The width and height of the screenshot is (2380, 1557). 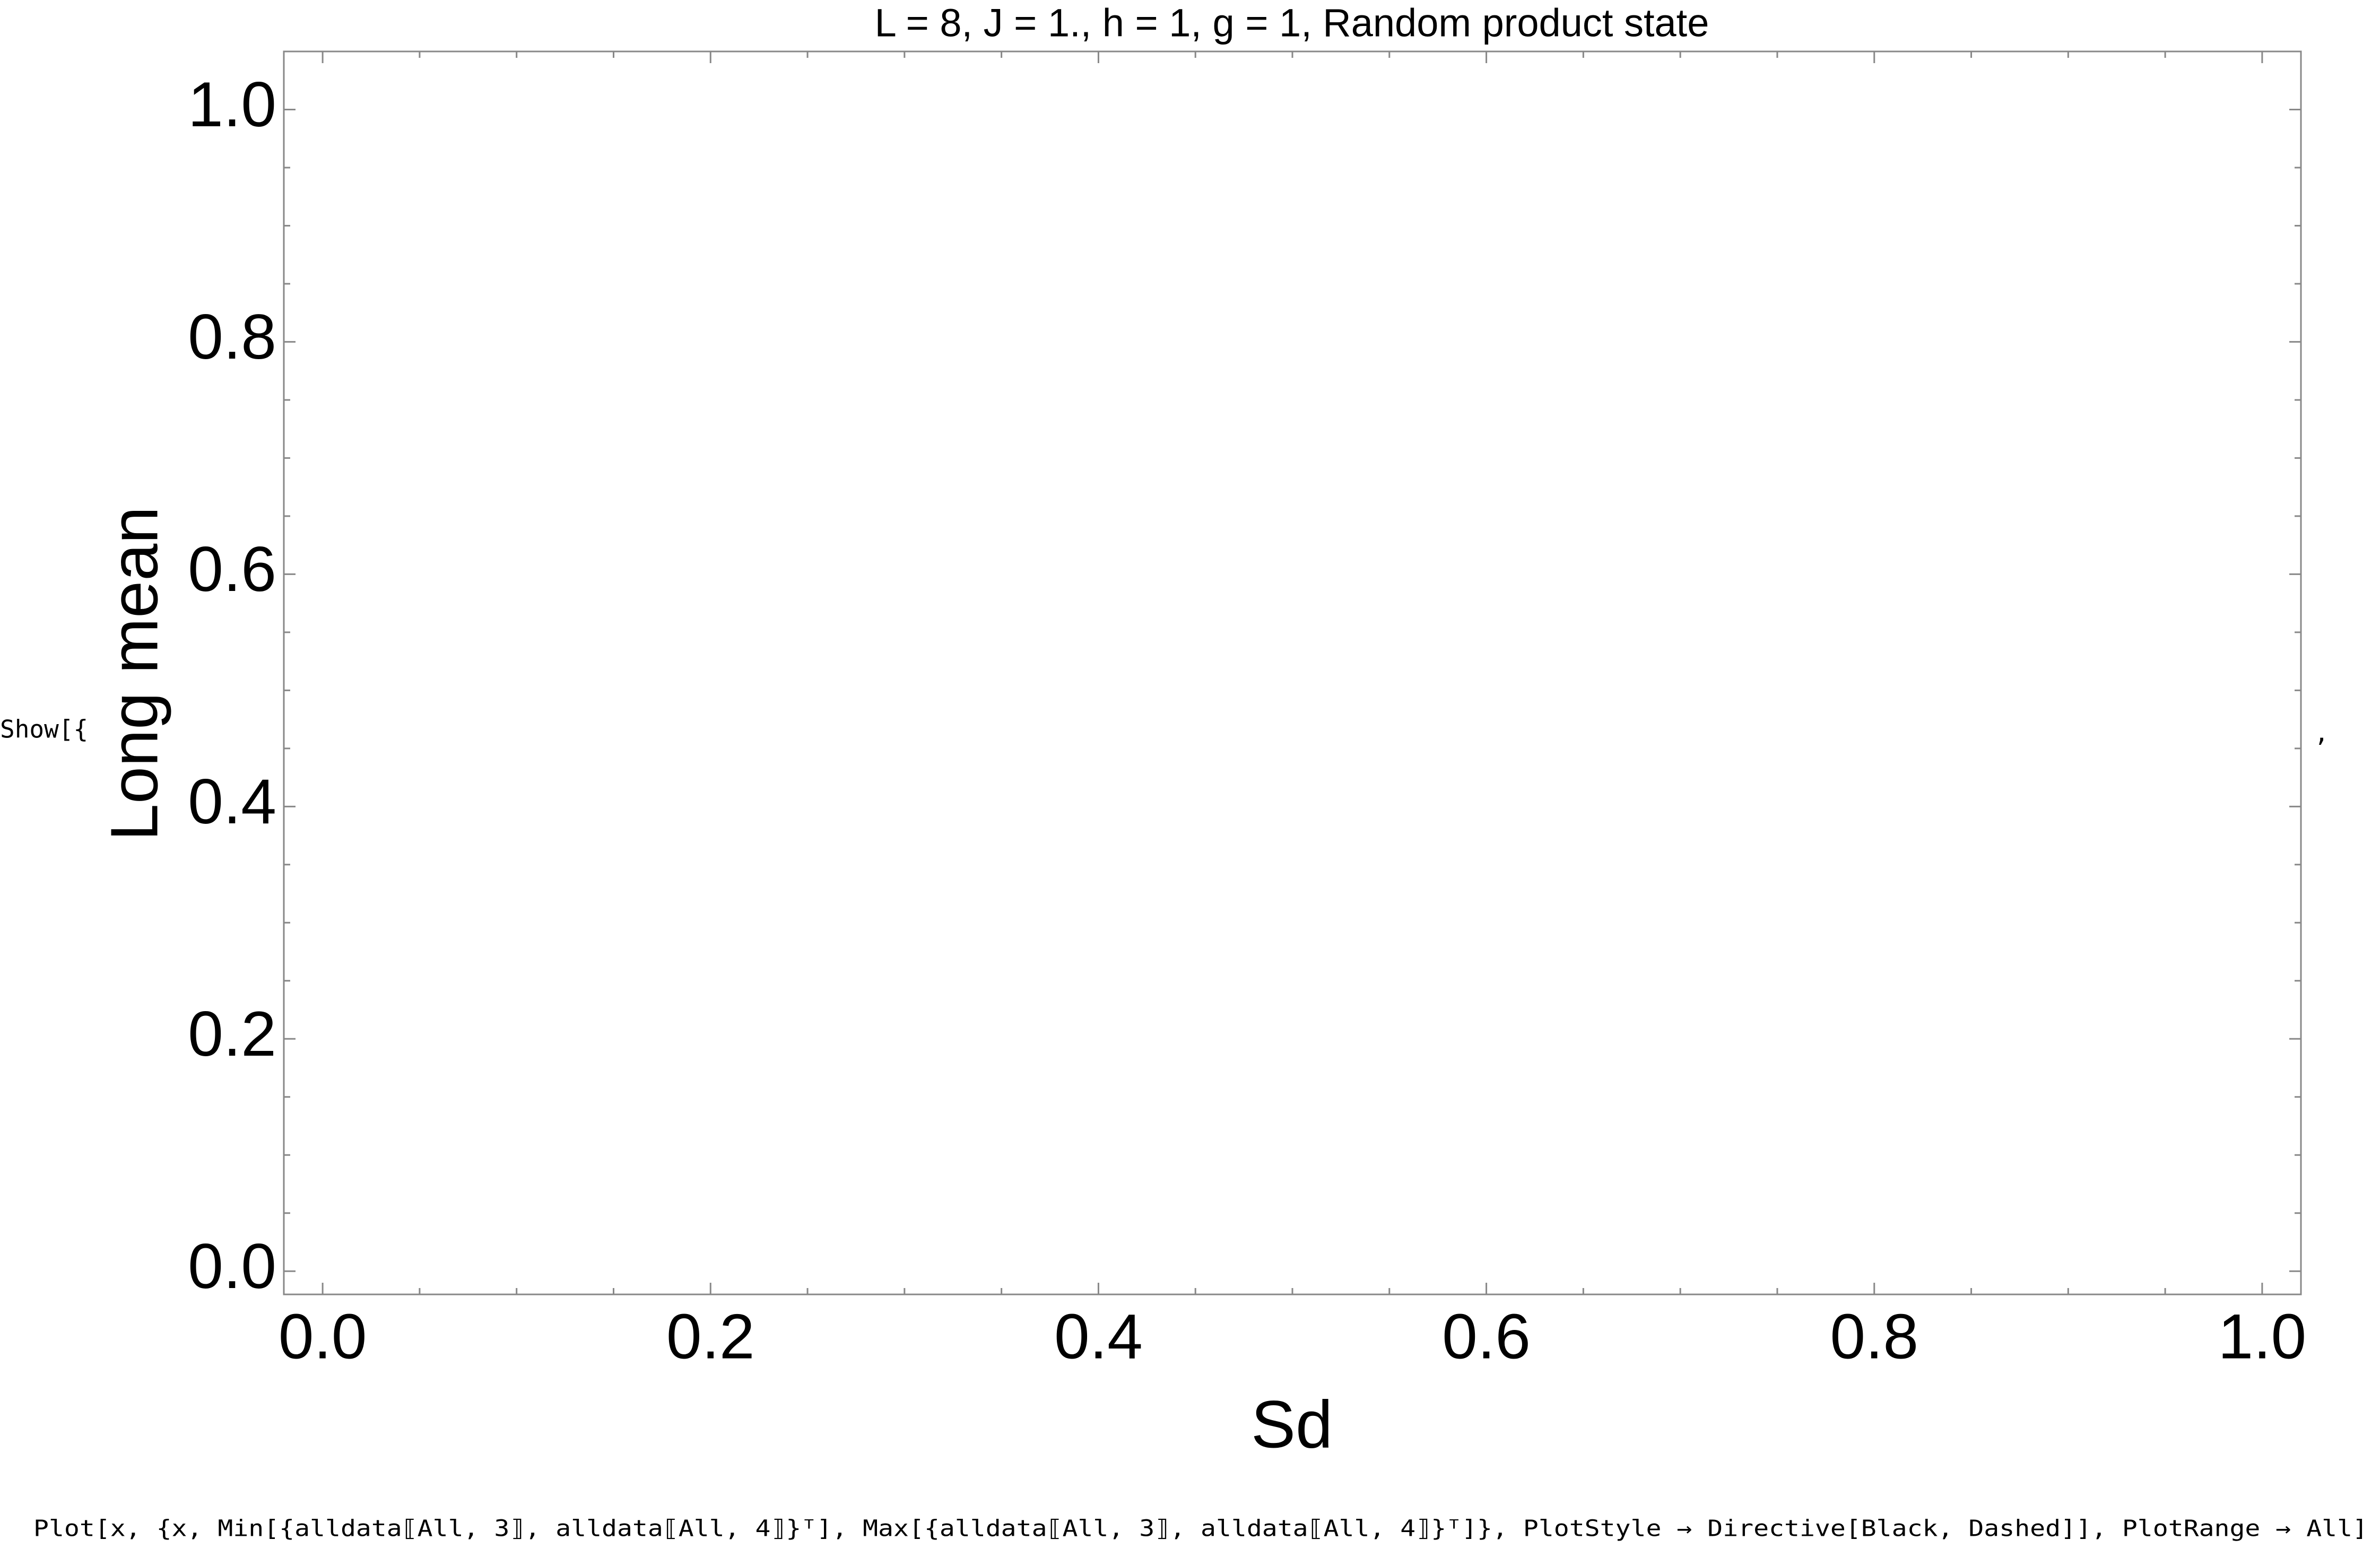 What do you see at coordinates (232, 104) in the screenshot?
I see `y-tick-label: 1.0` at bounding box center [232, 104].